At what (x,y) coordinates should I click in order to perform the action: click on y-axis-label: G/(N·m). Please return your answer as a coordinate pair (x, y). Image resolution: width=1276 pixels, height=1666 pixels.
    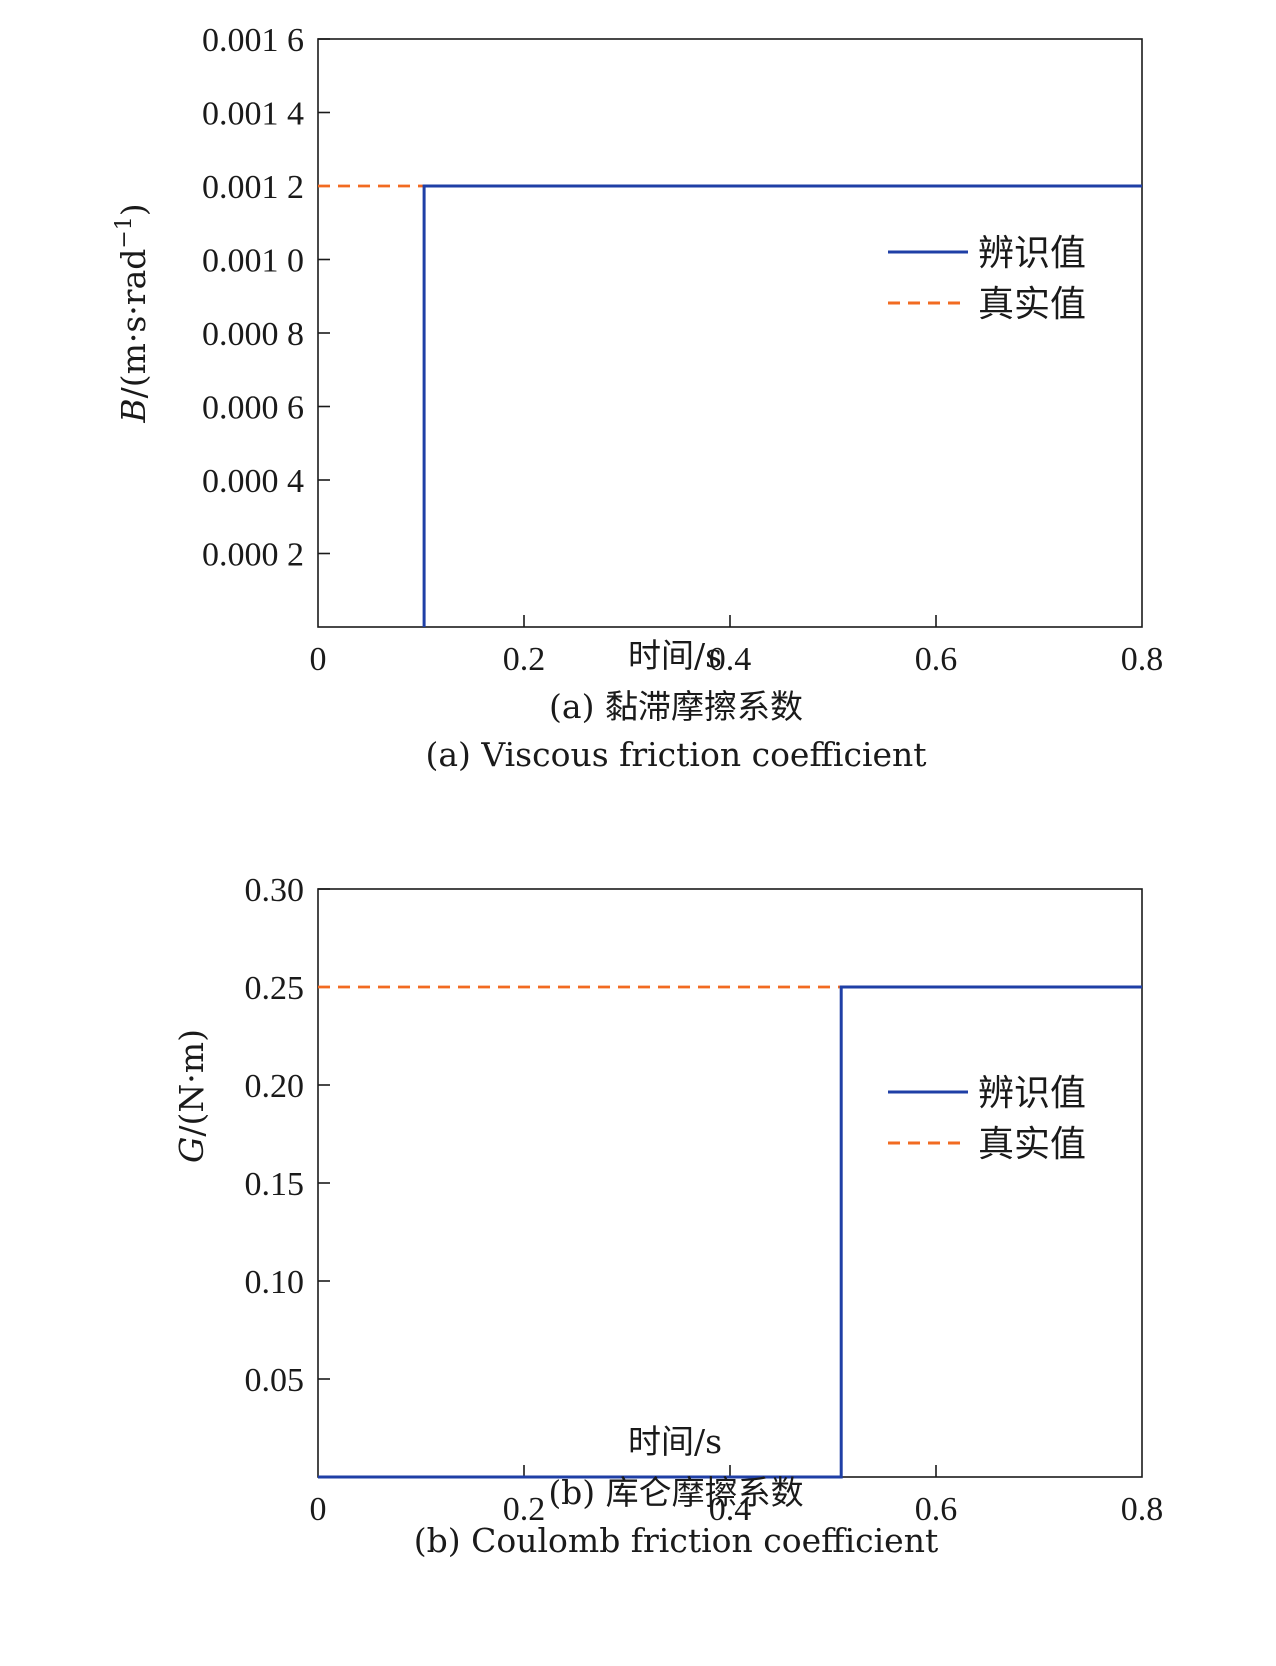
    Looking at the image, I should click on (191, 1096).